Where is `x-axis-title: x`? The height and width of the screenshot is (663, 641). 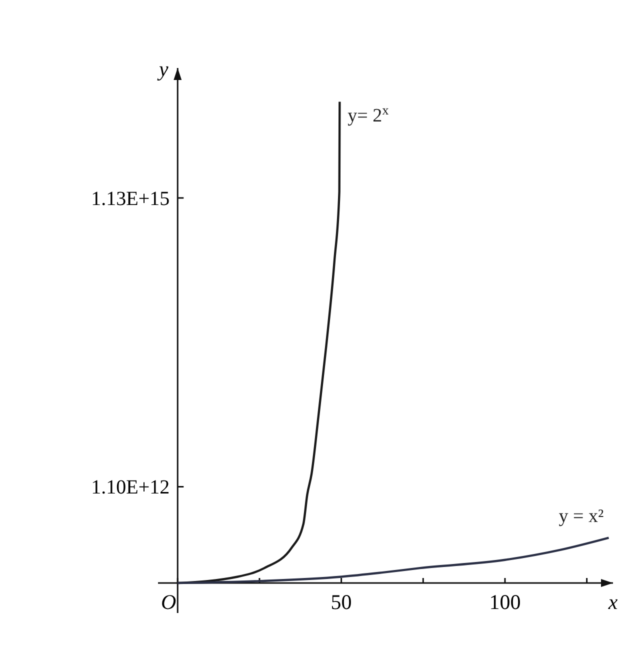
x-axis-title: x is located at coordinates (612, 602).